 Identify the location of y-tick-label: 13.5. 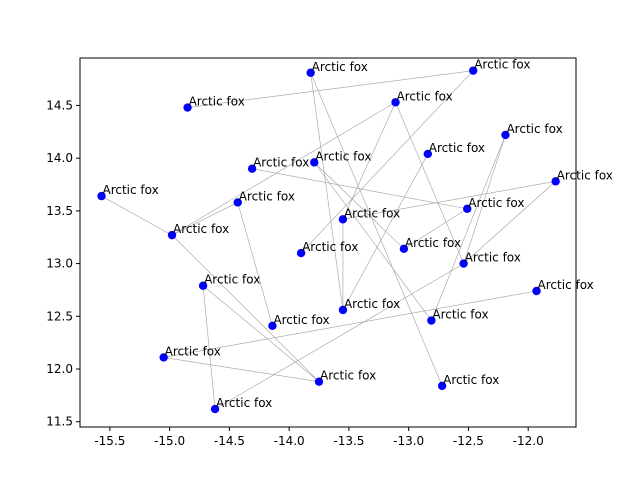
(59, 211).